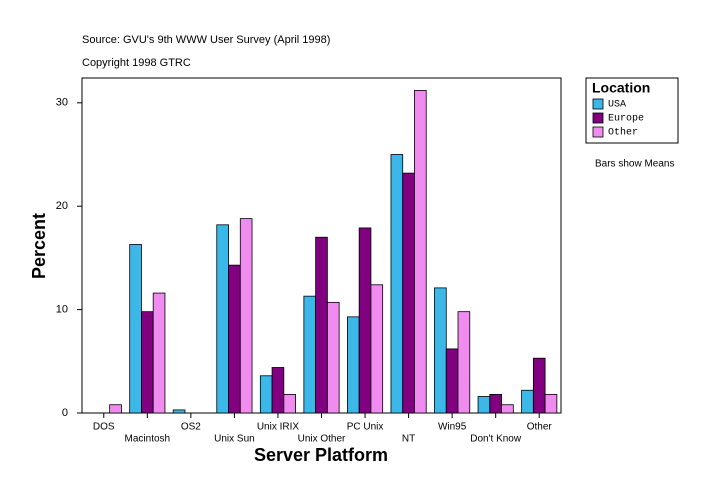  Describe the element at coordinates (191, 427) in the screenshot. I see `x-tick-label: OS2` at that location.